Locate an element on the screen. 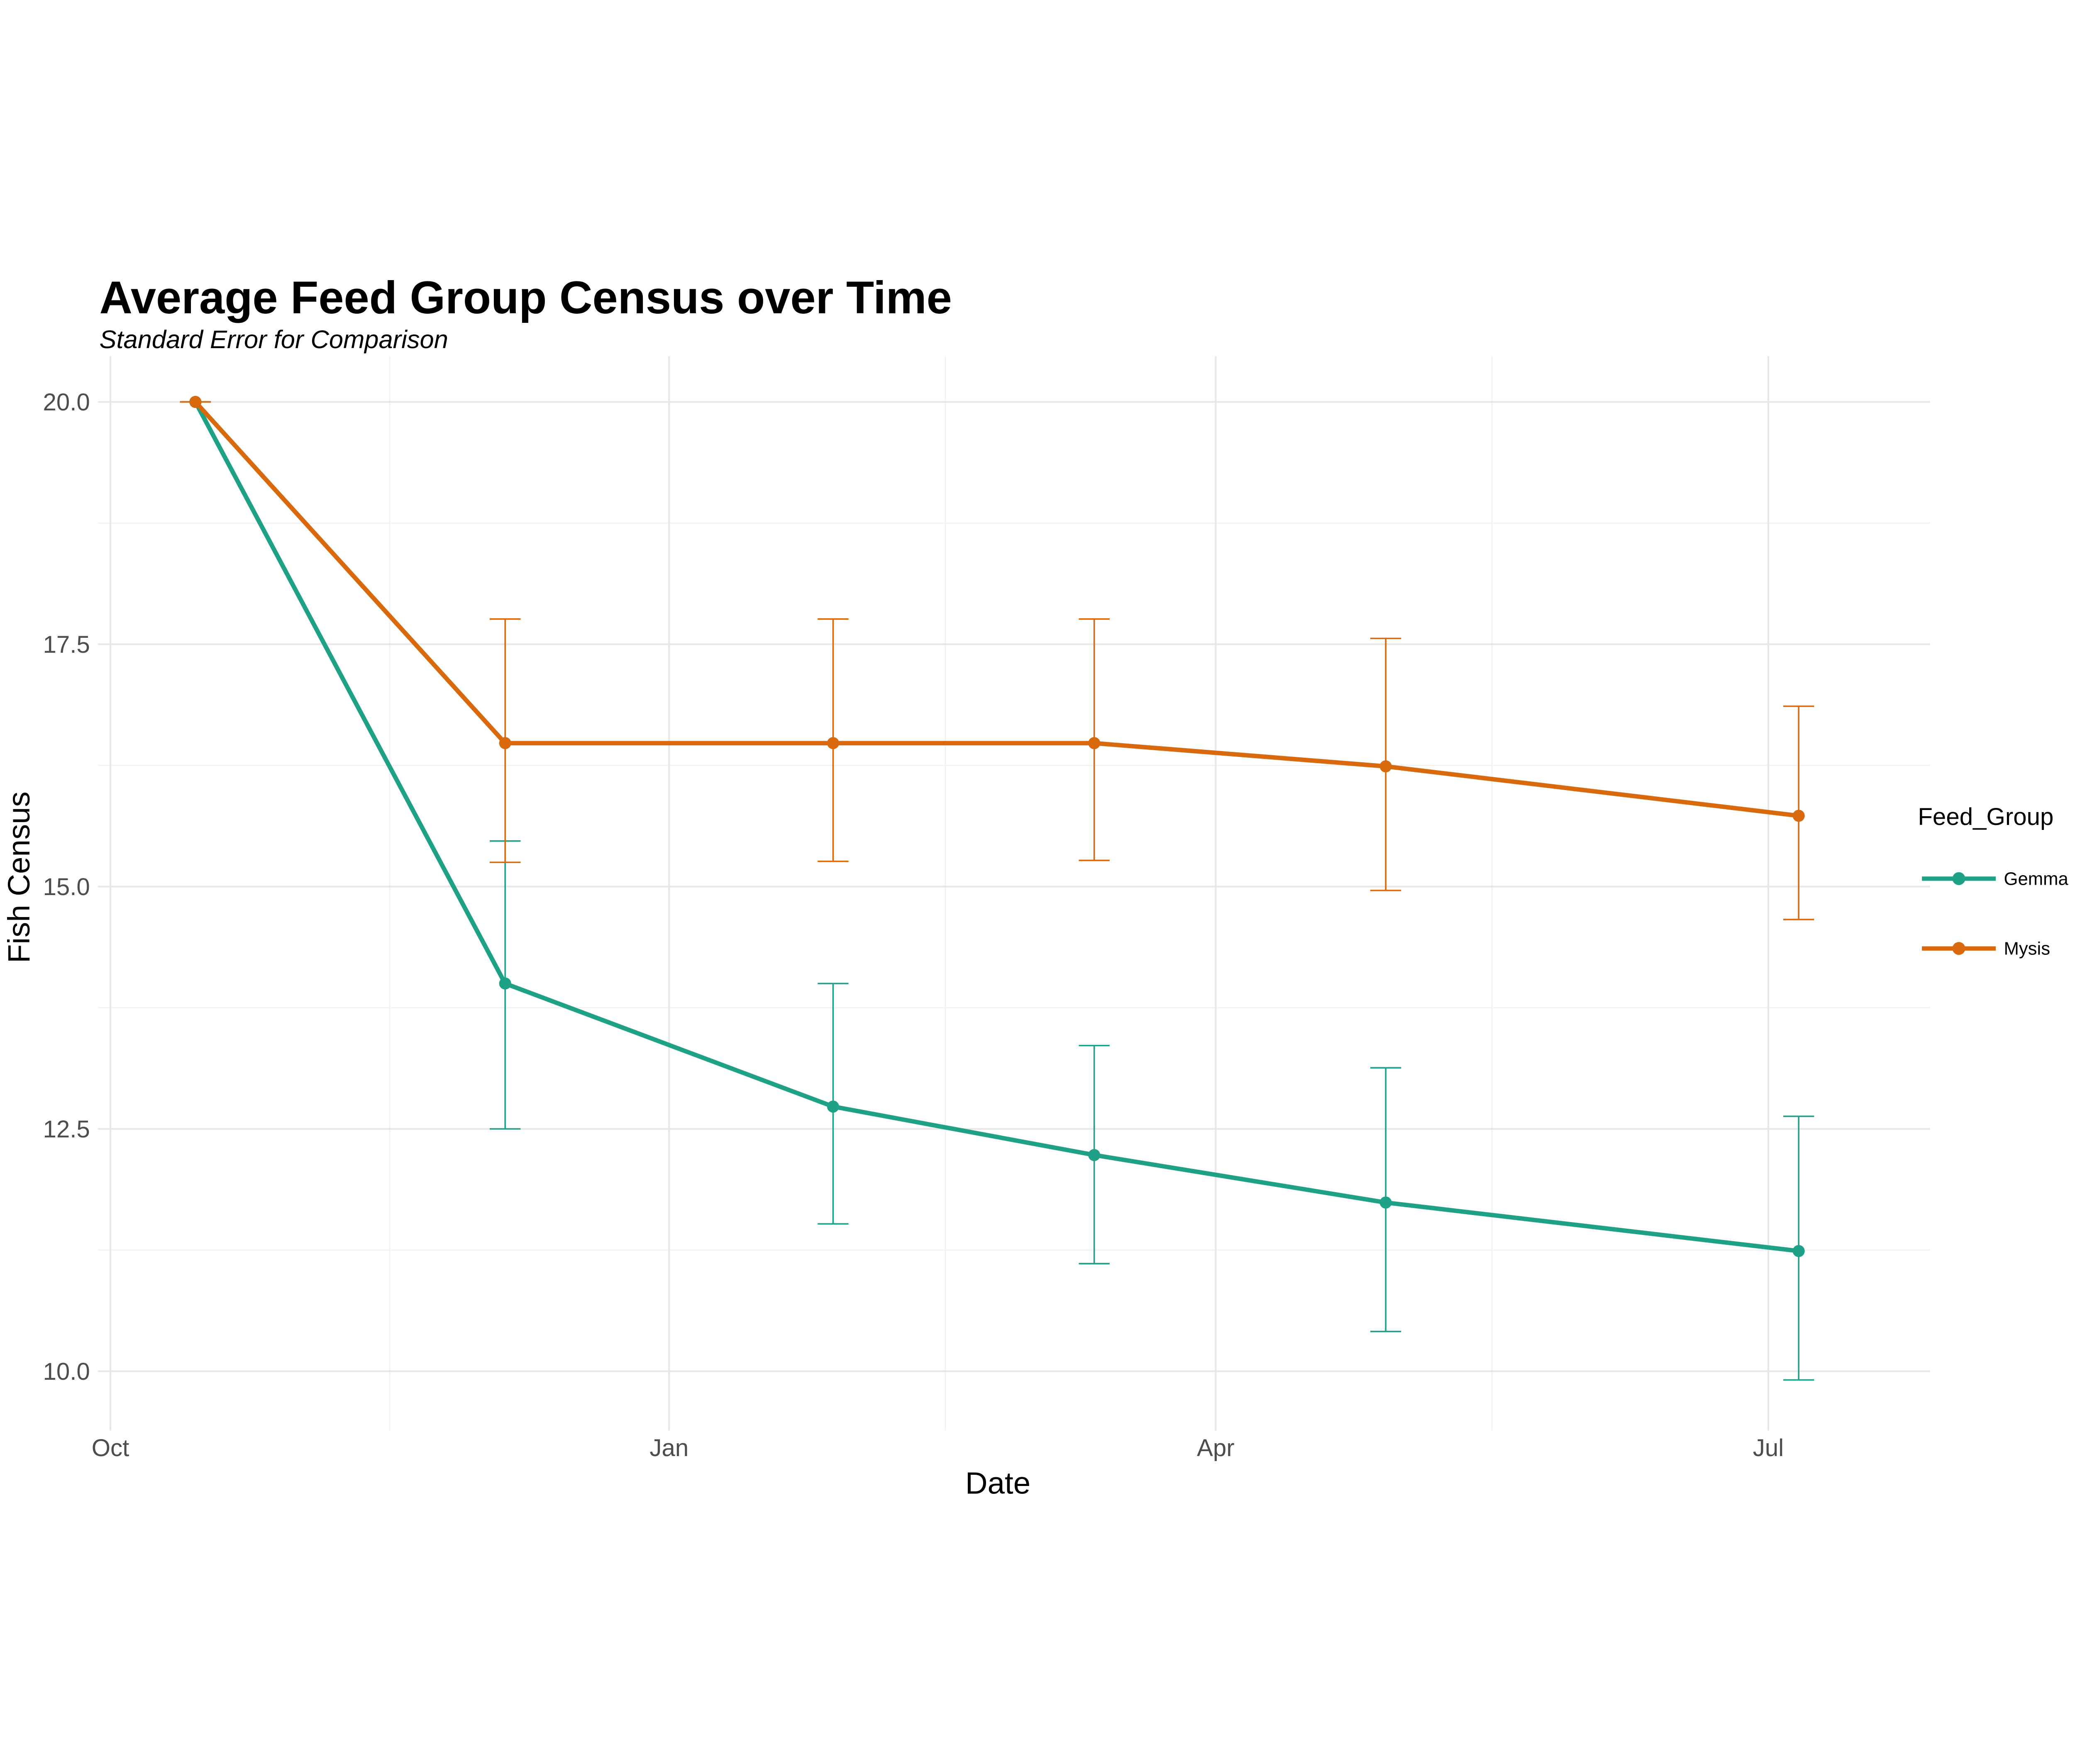 Image resolution: width=2075 pixels, height=1764 pixels. legend: Feed_Group Gemma Mysis is located at coordinates (1993, 881).